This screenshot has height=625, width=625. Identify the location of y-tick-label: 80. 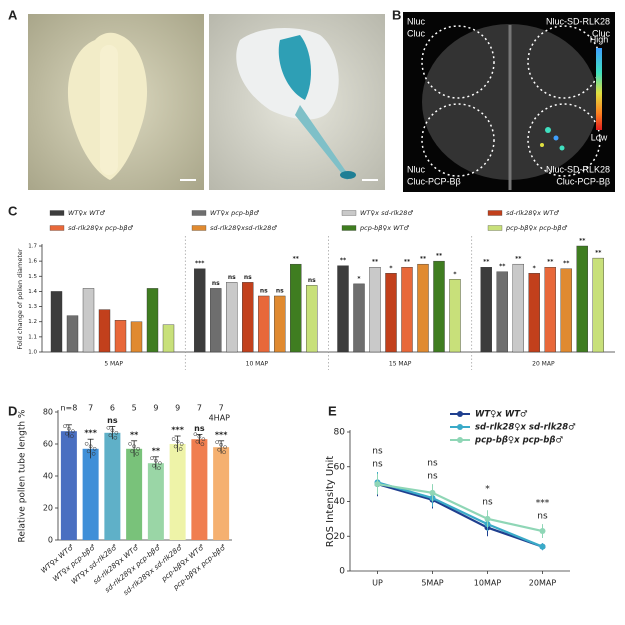
(48, 412).